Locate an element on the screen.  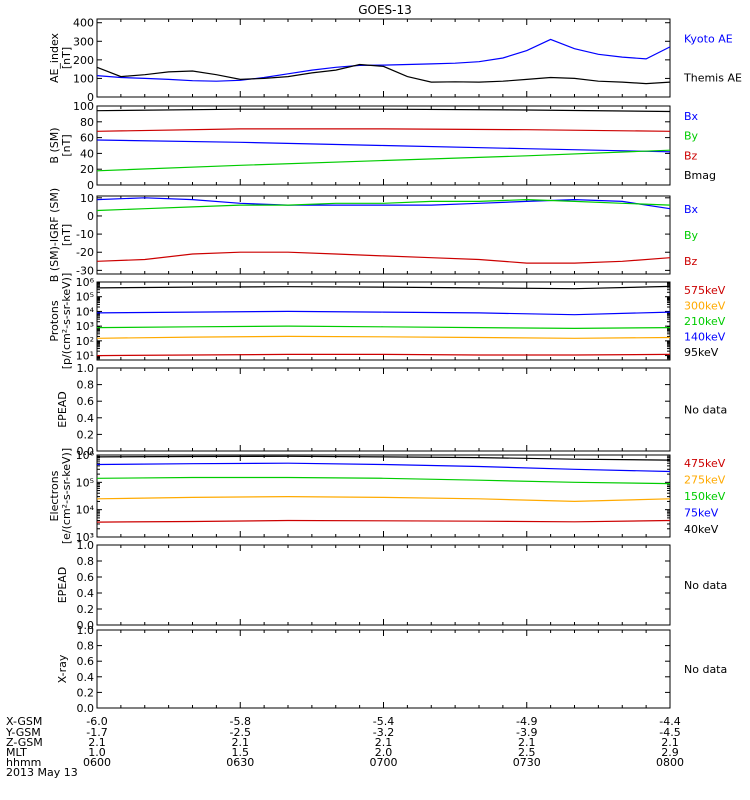
legend-475kev: 475keV is located at coordinates (705, 463).